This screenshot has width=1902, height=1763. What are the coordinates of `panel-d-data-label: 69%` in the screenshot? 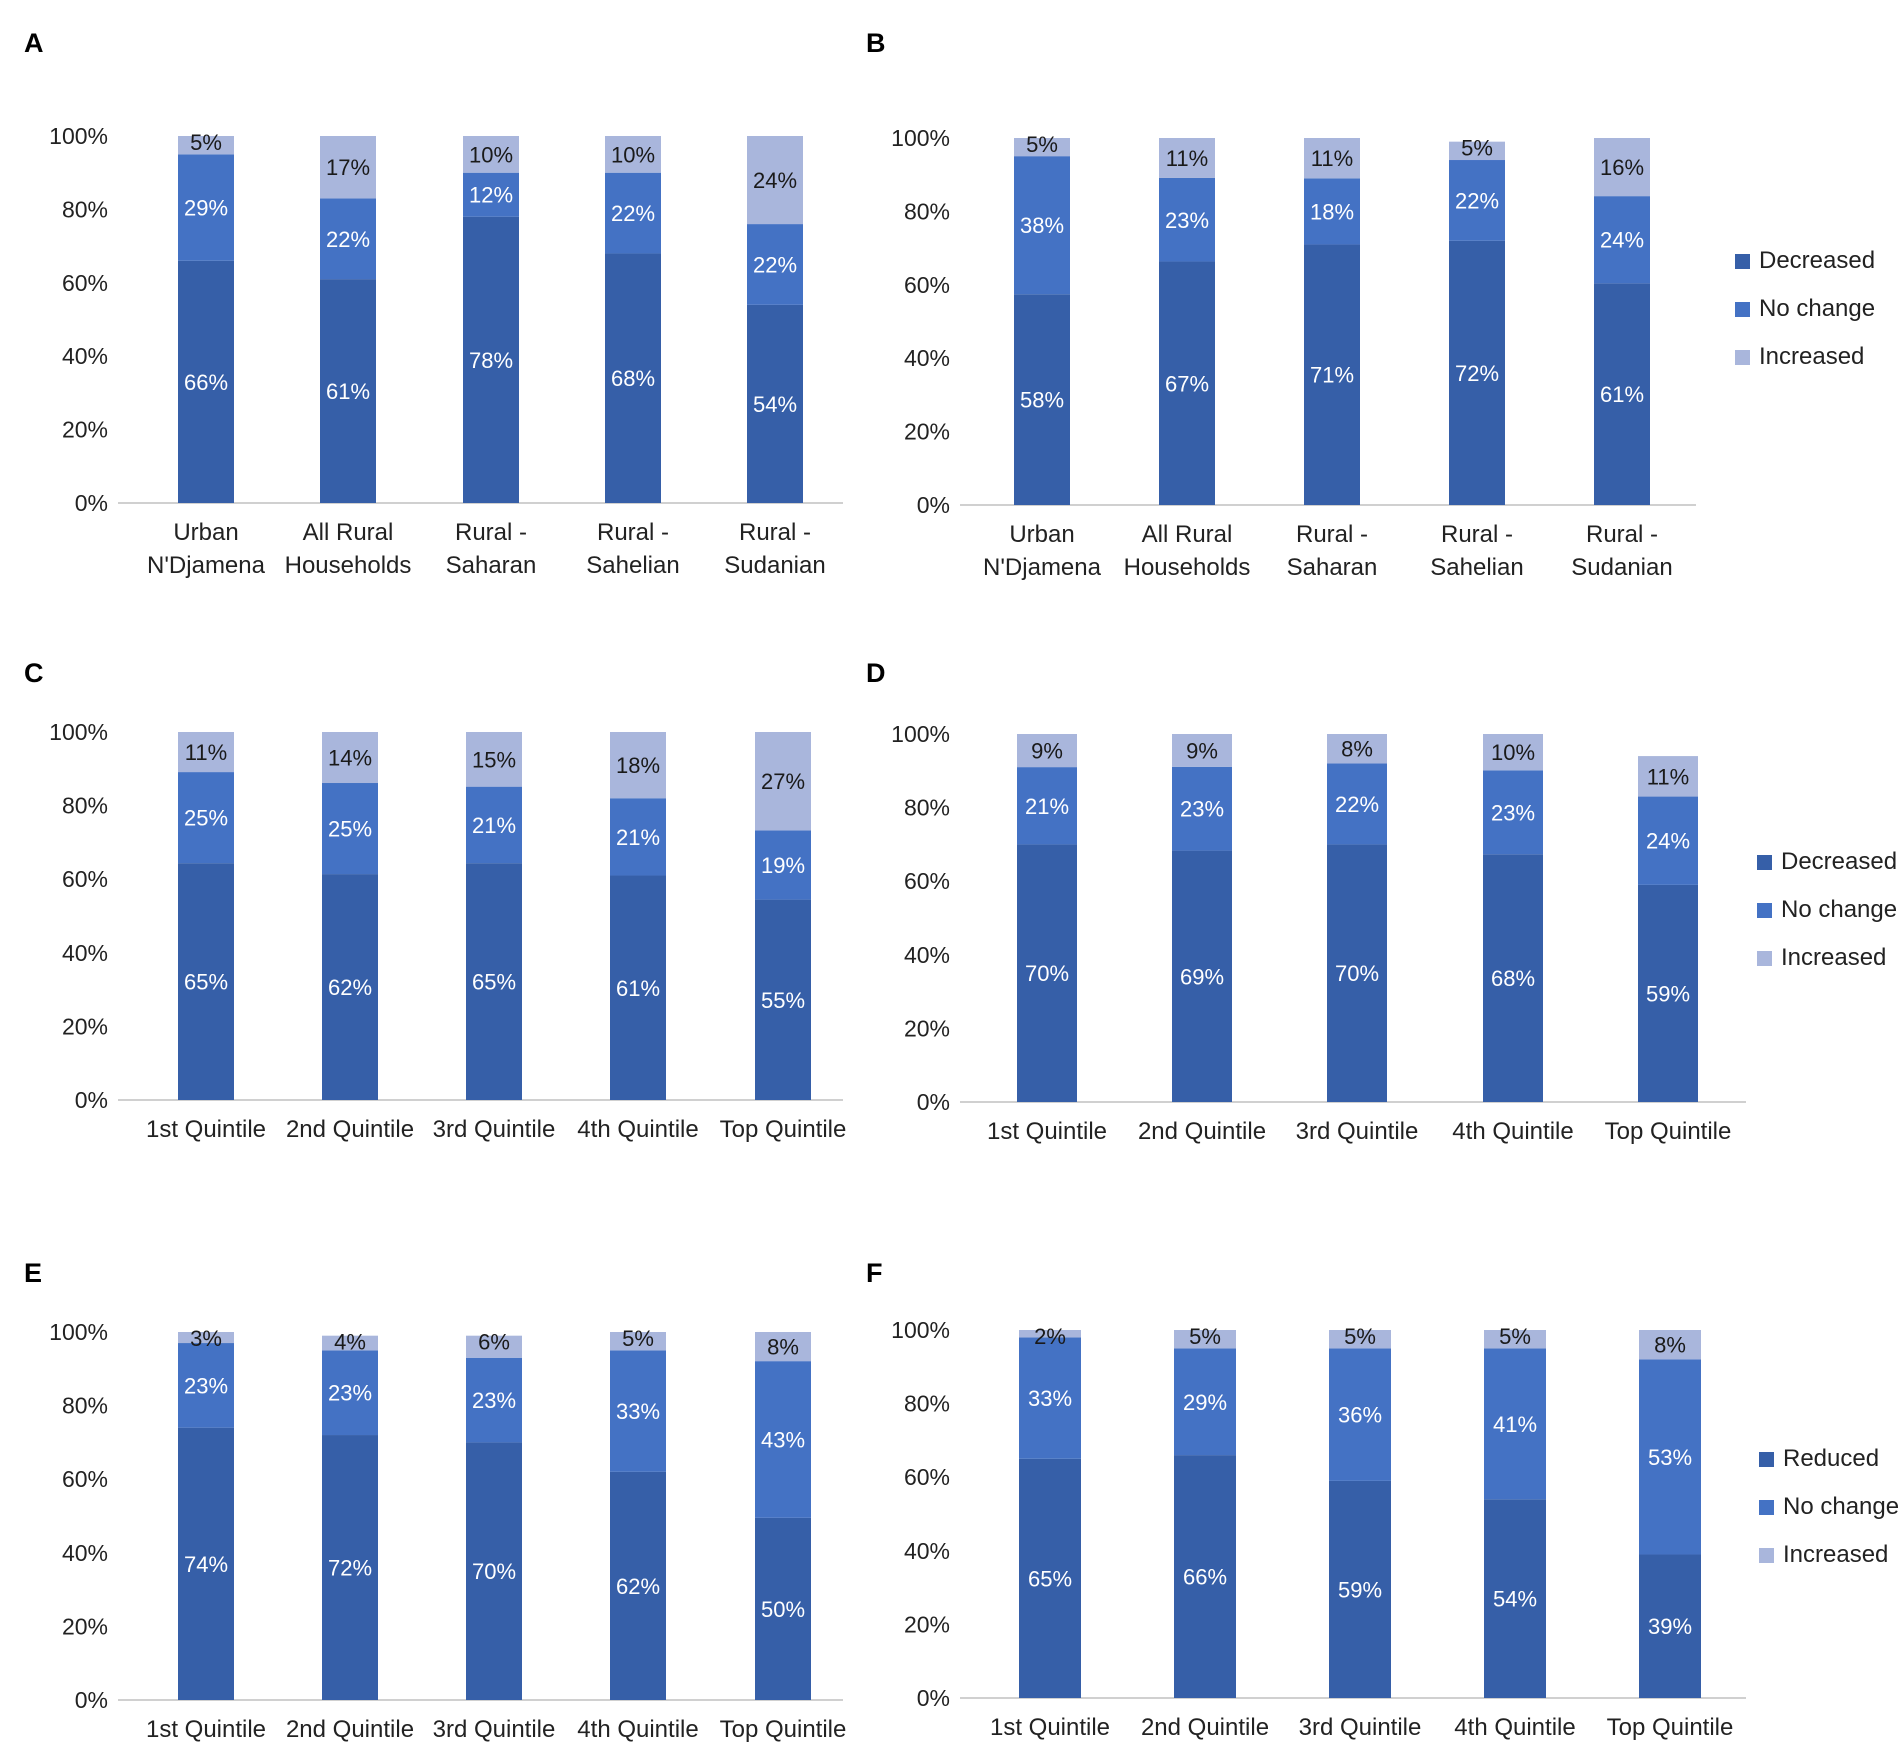 It's located at (1202, 976).